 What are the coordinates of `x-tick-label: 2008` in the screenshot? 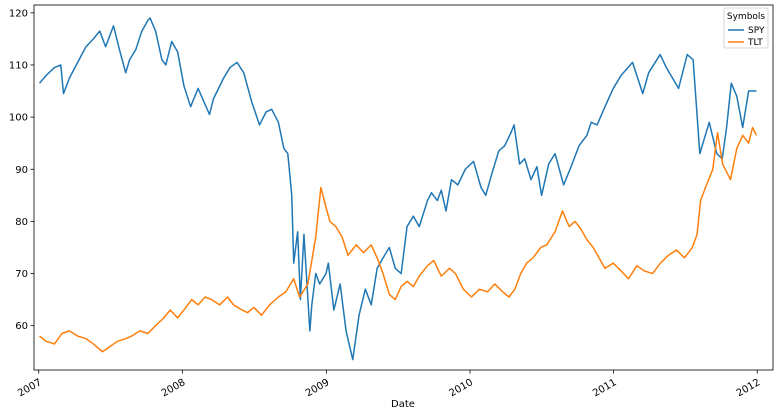 It's located at (174, 388).